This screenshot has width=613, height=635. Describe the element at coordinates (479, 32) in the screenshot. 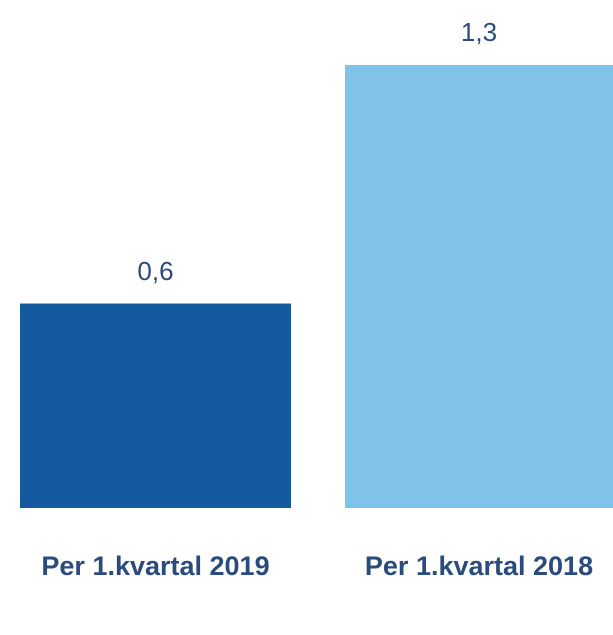

I see `value-label: 1,3` at that location.